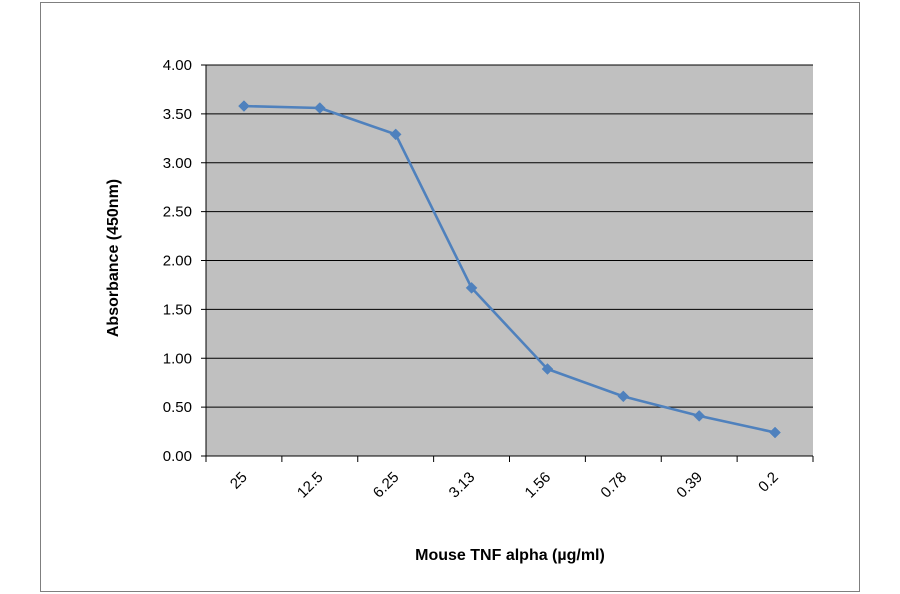 The image size is (900, 594). Describe the element at coordinates (177, 212) in the screenshot. I see `y-tick-label: 2.50` at that location.